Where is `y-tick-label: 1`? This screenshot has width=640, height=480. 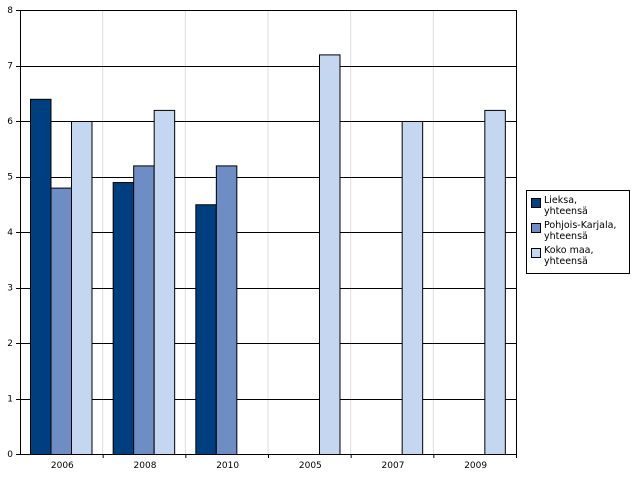
y-tick-label: 1 is located at coordinates (10, 400).